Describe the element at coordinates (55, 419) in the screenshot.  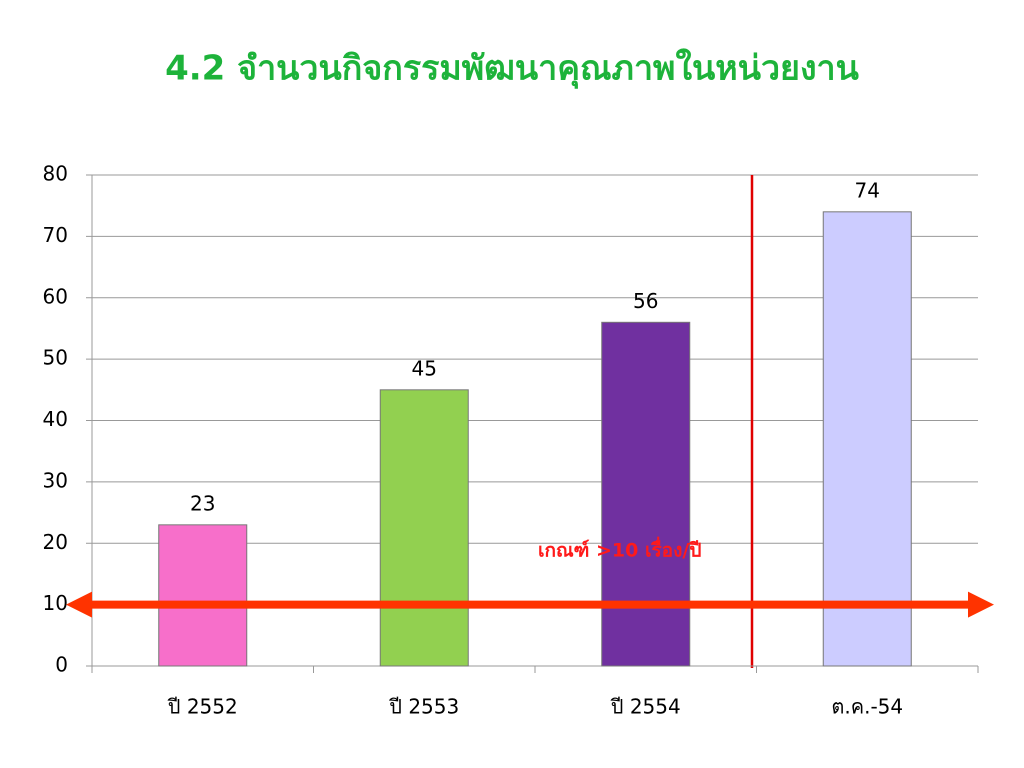
I see `y-tick-label: 40` at that location.